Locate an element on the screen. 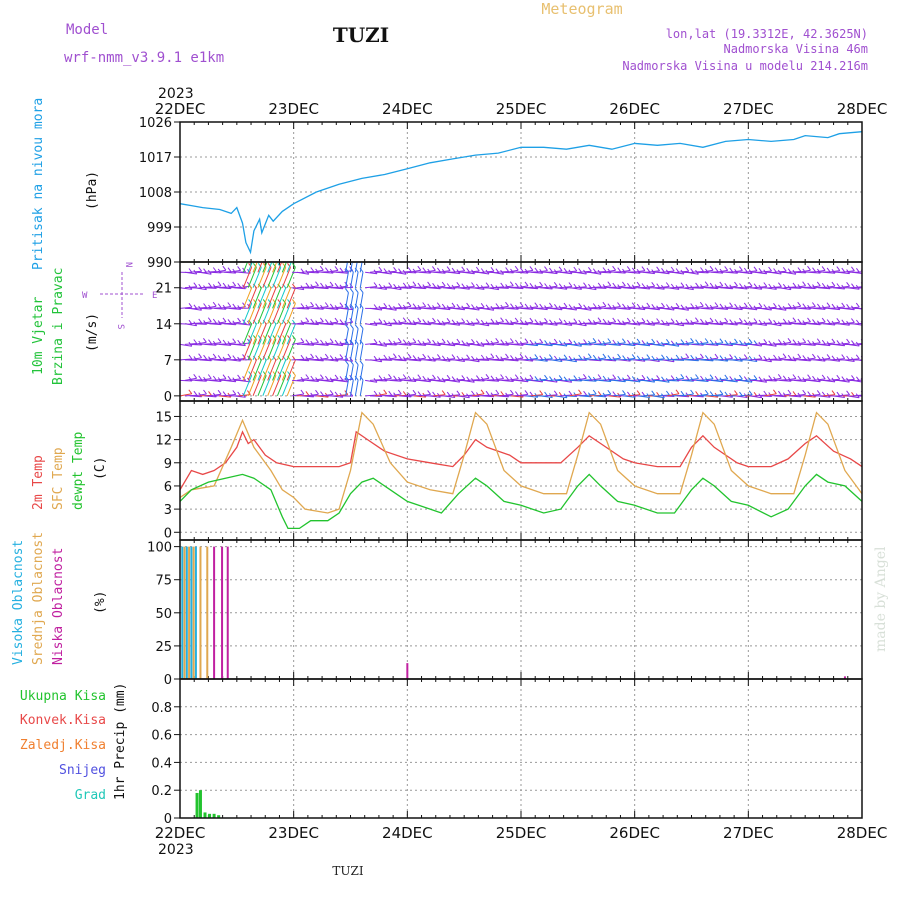 The width and height of the screenshot is (900, 900). ytick-label: 9 is located at coordinates (168, 464).